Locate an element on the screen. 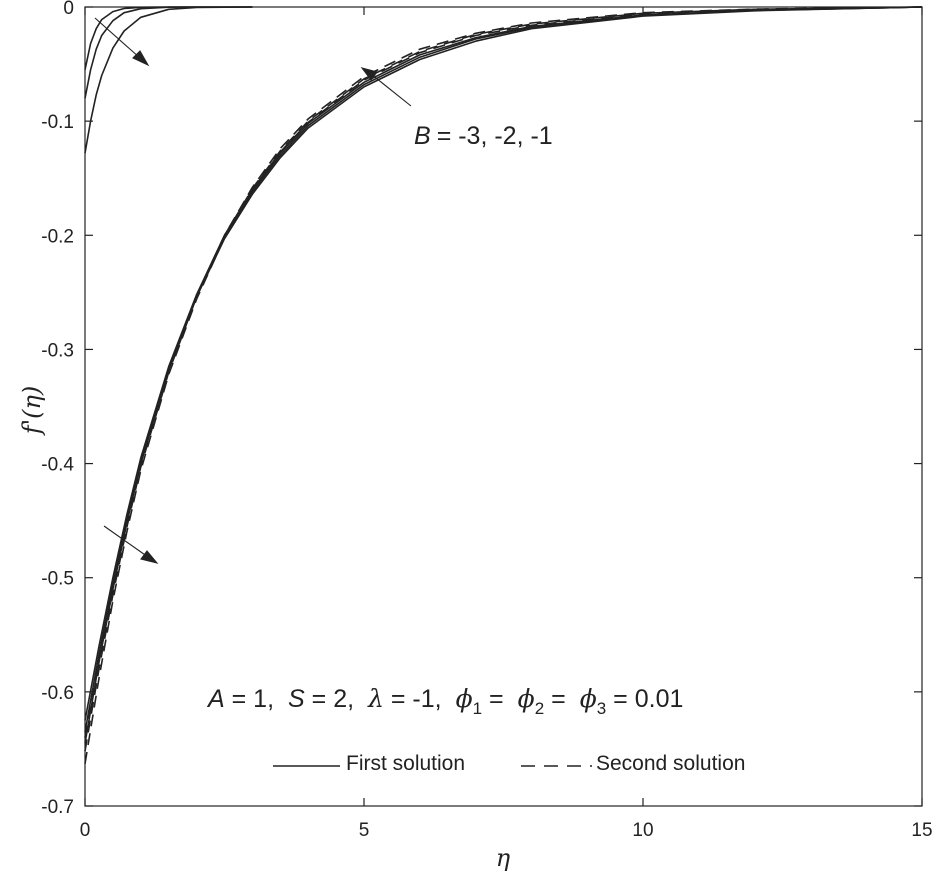 This screenshot has height=887, width=934. b-annotation: B = -3, -2, -1 is located at coordinates (483, 136).